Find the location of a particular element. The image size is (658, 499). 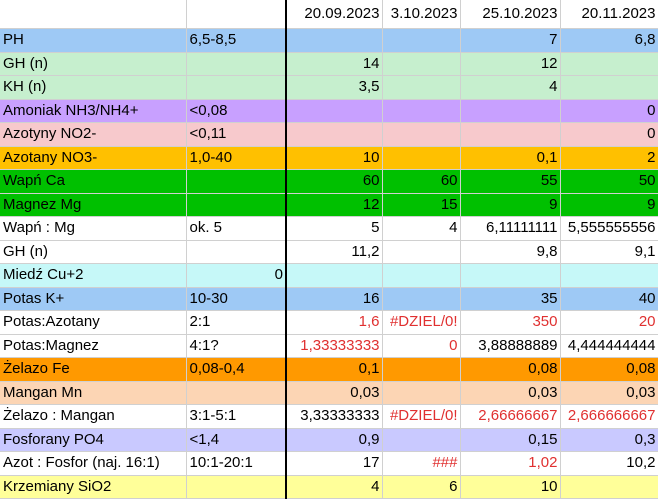

row-label-cell: Azotyny NO2- is located at coordinates (93, 134).